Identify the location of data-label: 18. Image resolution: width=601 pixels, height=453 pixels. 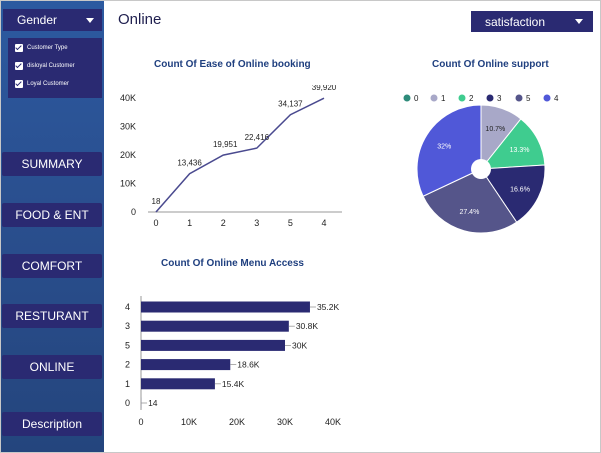
(156, 201).